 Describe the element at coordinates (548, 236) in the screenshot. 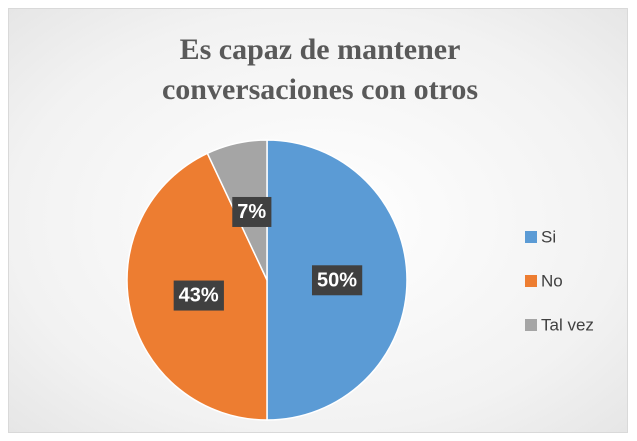

I see `legend-label: Si` at that location.